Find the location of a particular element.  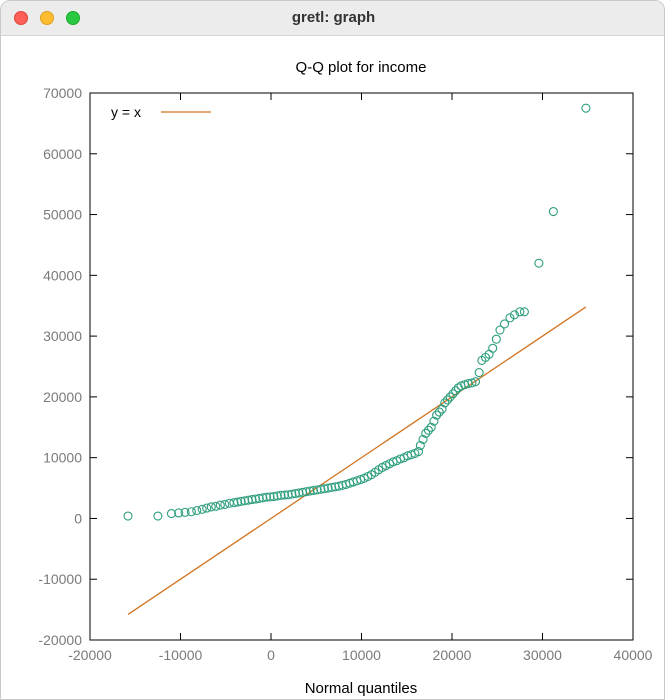

y-tick-label: 10000 is located at coordinates (62, 458).